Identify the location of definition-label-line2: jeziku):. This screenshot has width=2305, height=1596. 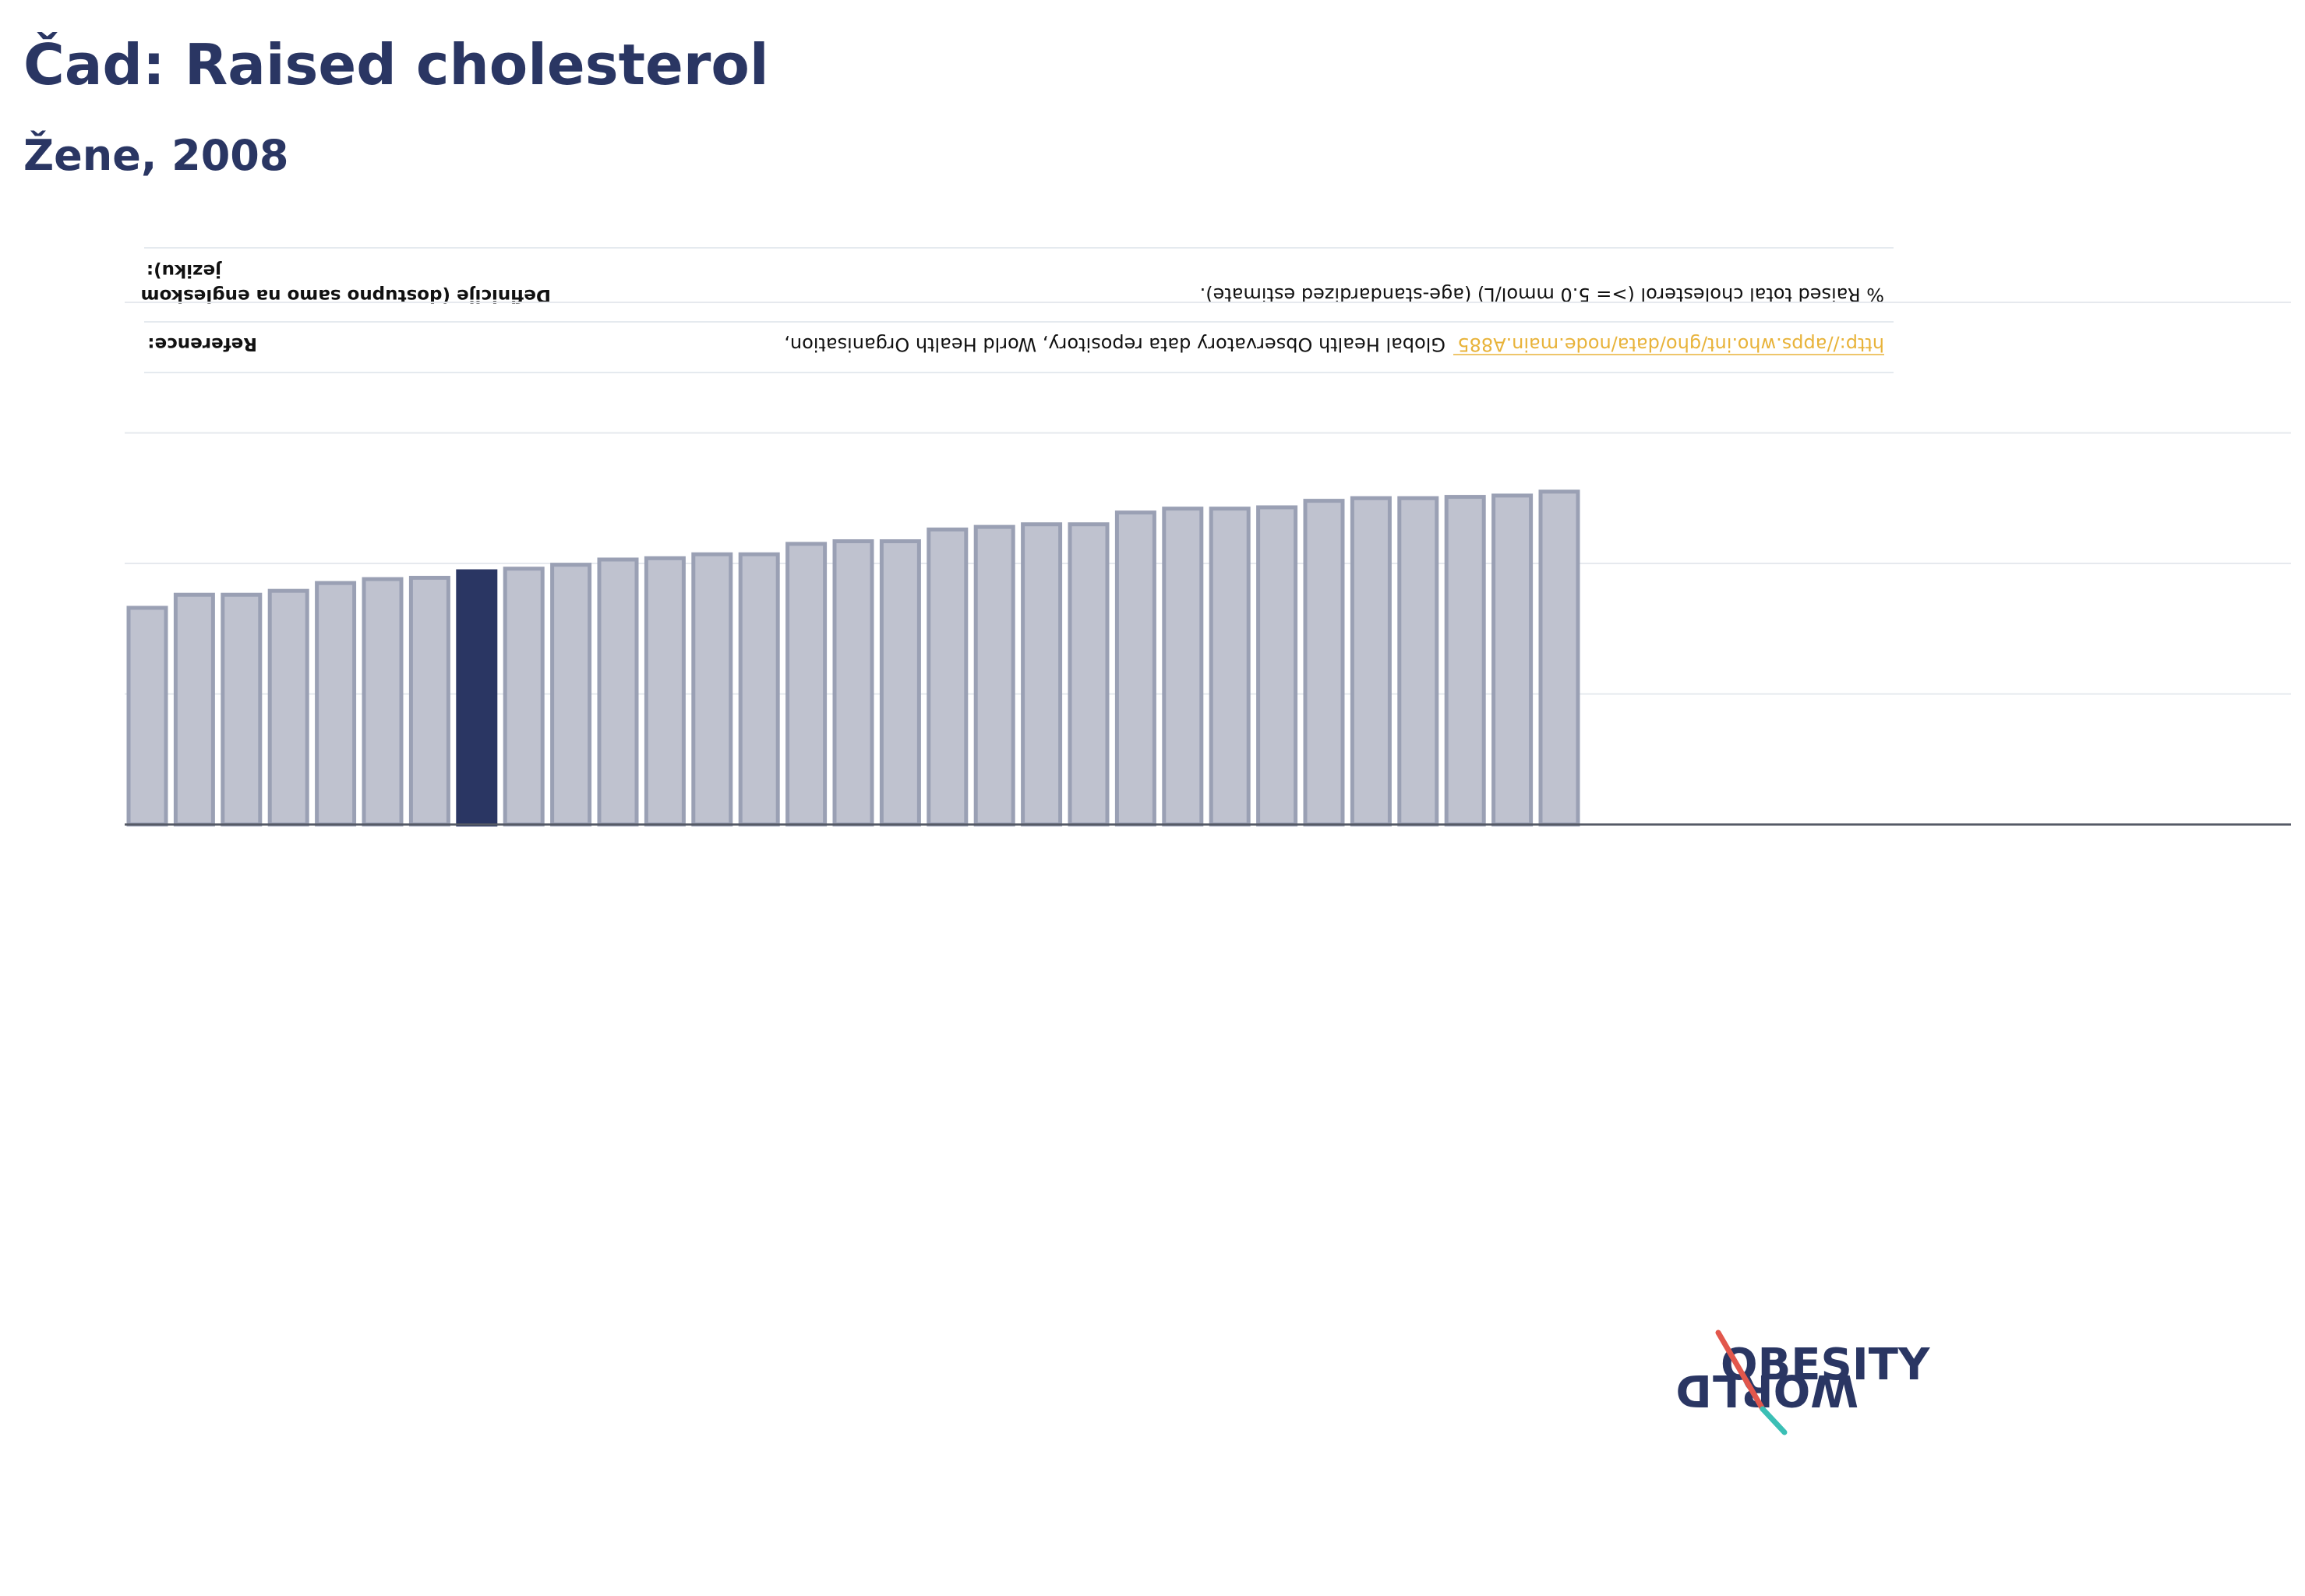
(184, 270).